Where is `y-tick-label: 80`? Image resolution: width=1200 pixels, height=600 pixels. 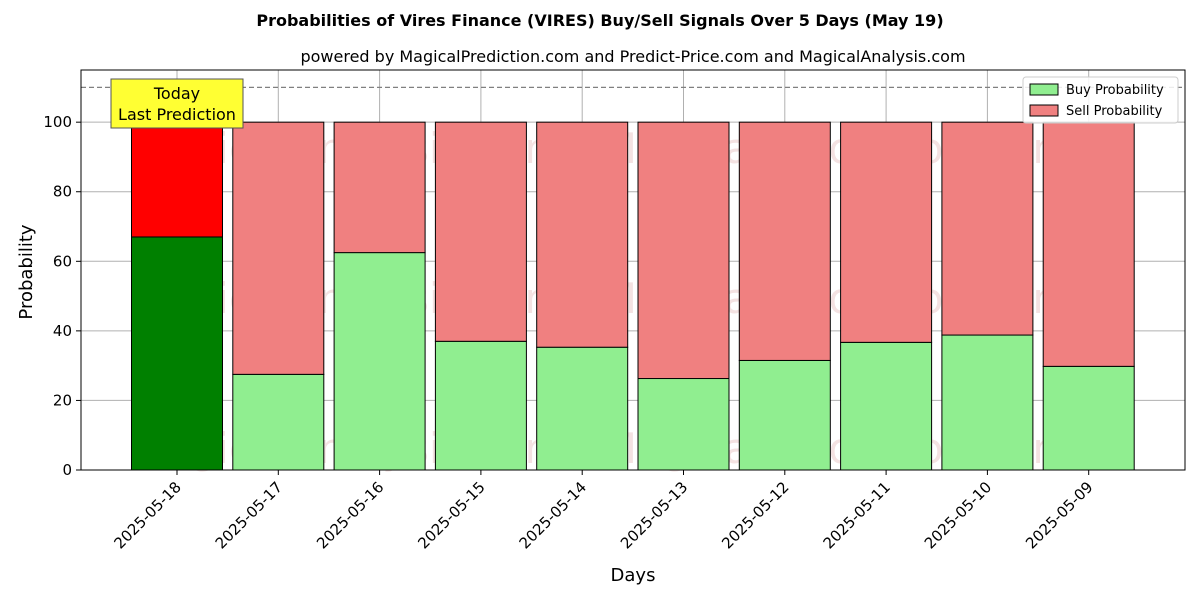
y-tick-label: 80 is located at coordinates (62, 192).